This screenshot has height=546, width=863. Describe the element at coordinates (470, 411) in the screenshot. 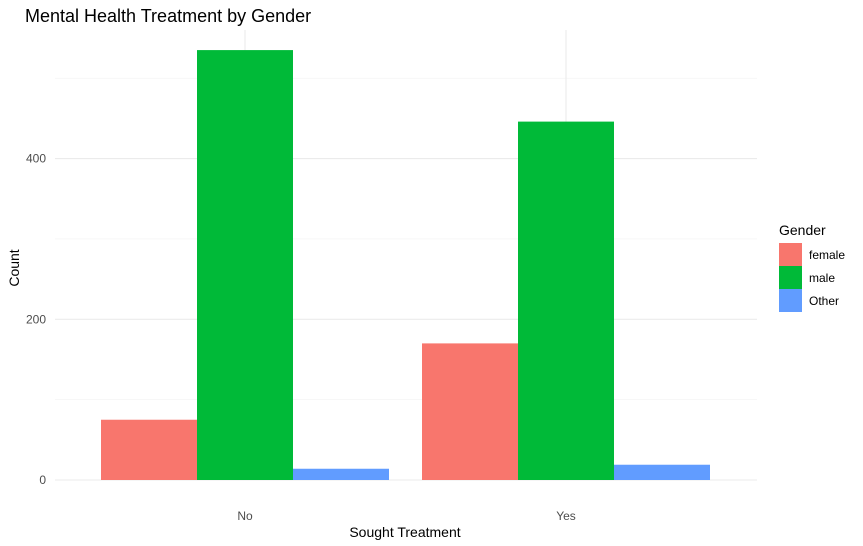

I see `bar-female-yes` at that location.